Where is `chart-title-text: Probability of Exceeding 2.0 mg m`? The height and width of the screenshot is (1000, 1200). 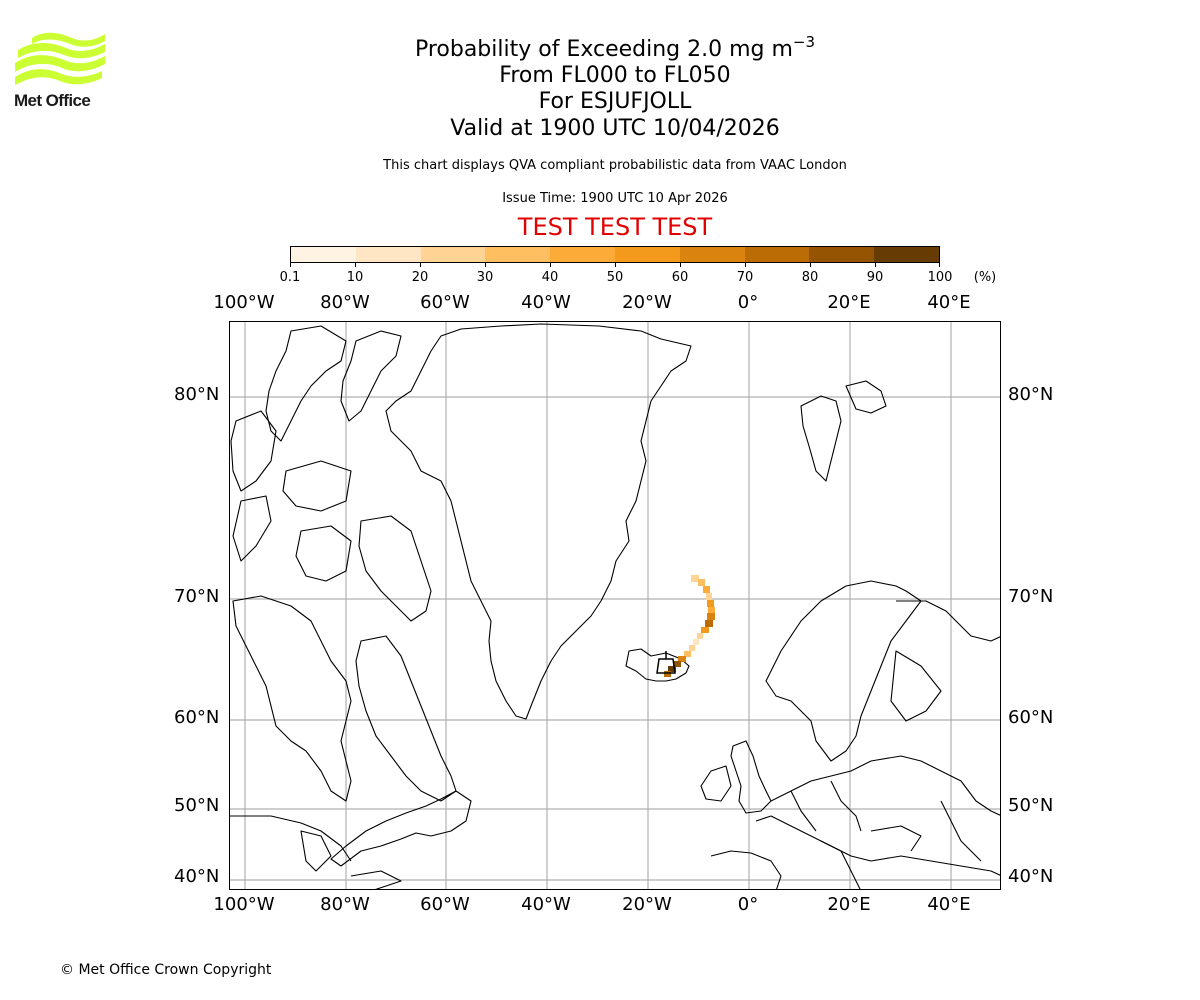 chart-title-text: Probability of Exceeding 2.0 mg m is located at coordinates (603, 49).